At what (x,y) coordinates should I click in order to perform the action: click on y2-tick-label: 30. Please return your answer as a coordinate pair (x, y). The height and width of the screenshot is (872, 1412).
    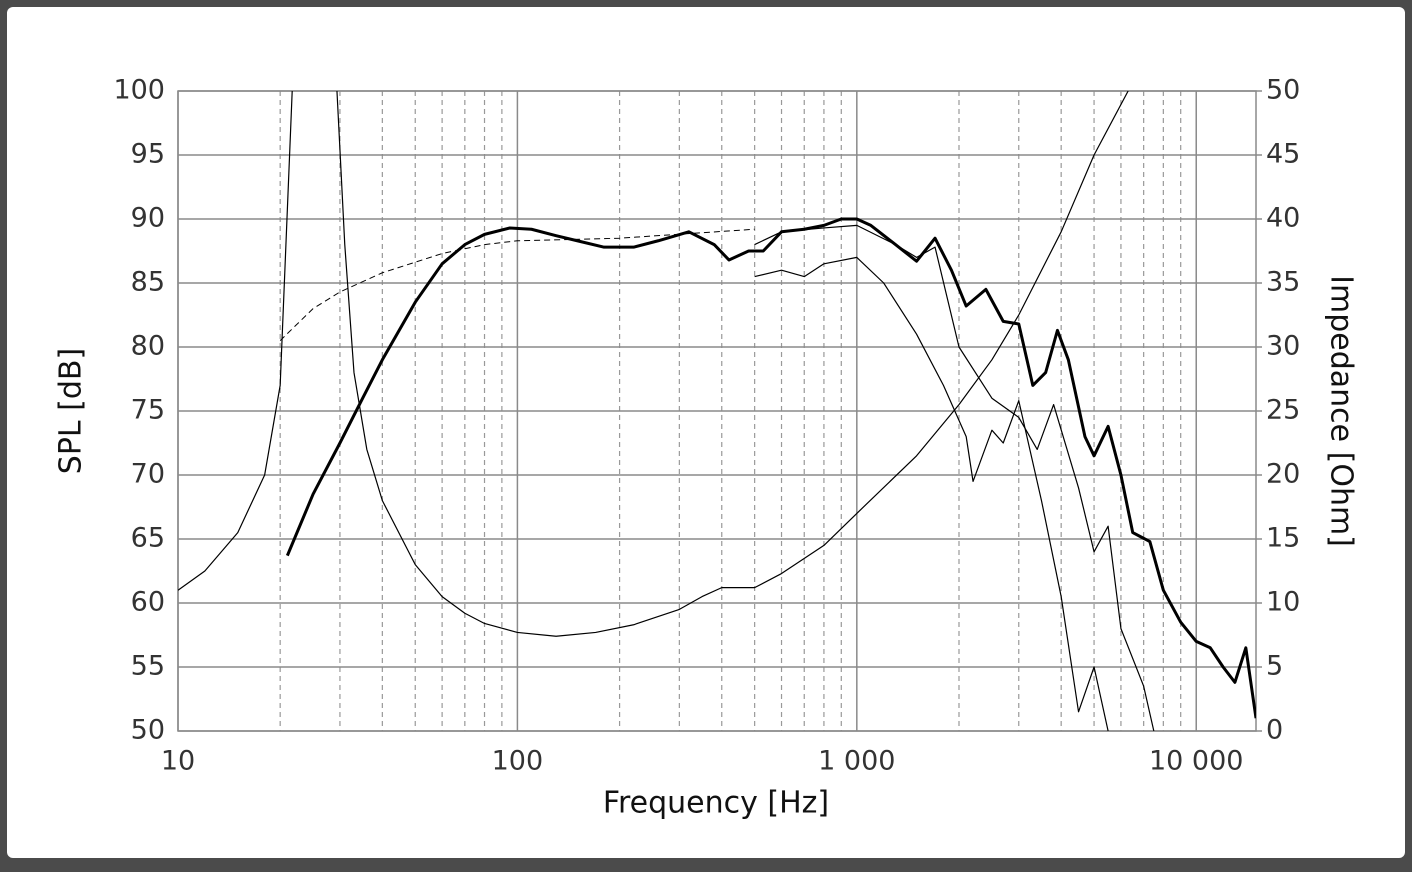
    Looking at the image, I should click on (1283, 346).